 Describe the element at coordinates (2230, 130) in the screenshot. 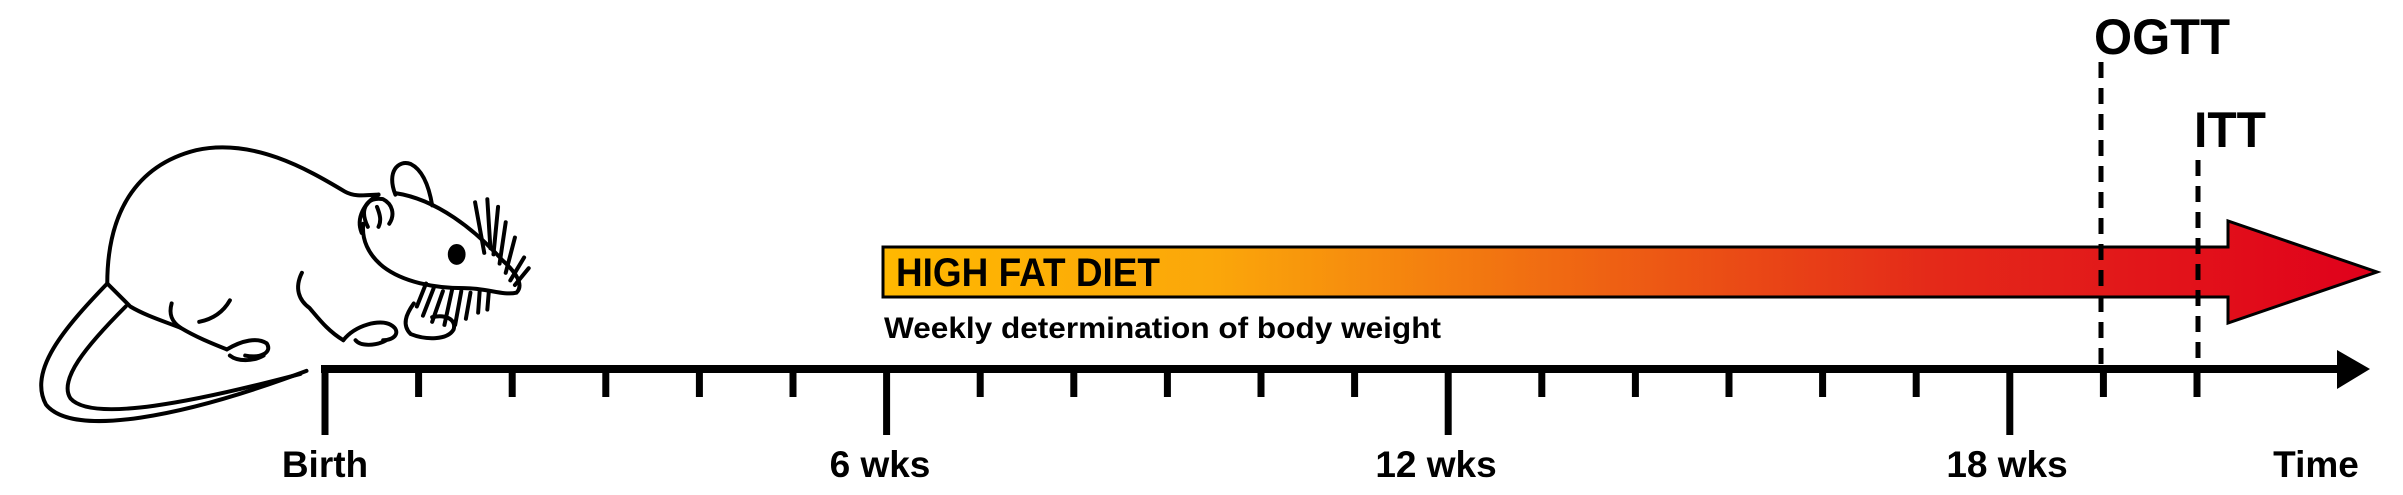

I see `itt-label: ITT` at that location.